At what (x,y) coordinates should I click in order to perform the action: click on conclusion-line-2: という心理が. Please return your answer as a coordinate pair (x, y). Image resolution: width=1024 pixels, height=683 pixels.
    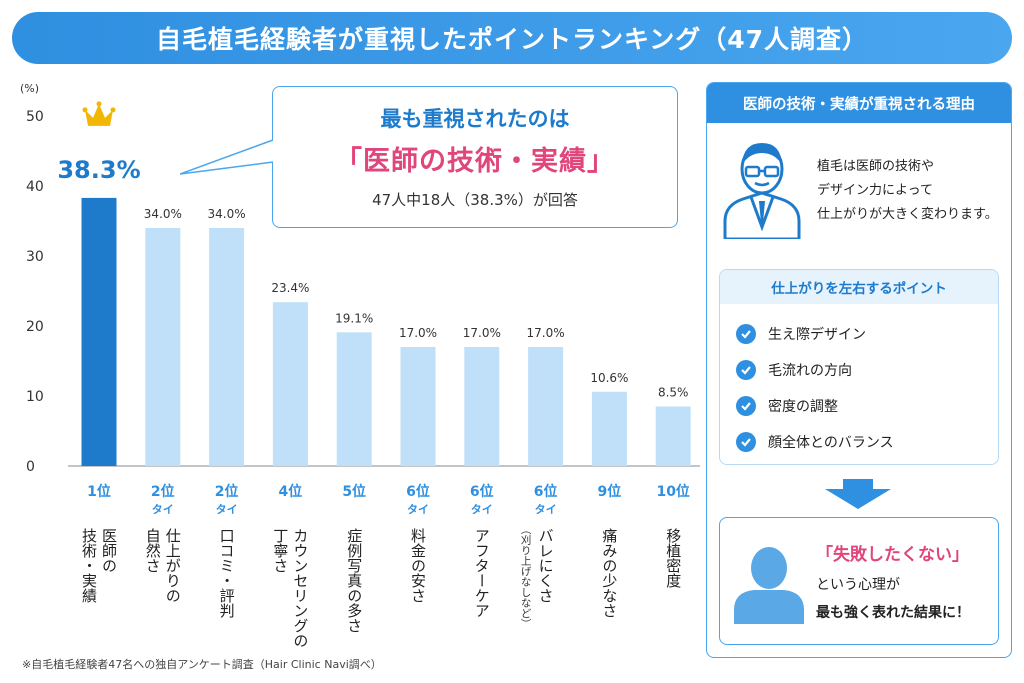
    Looking at the image, I should click on (858, 585).